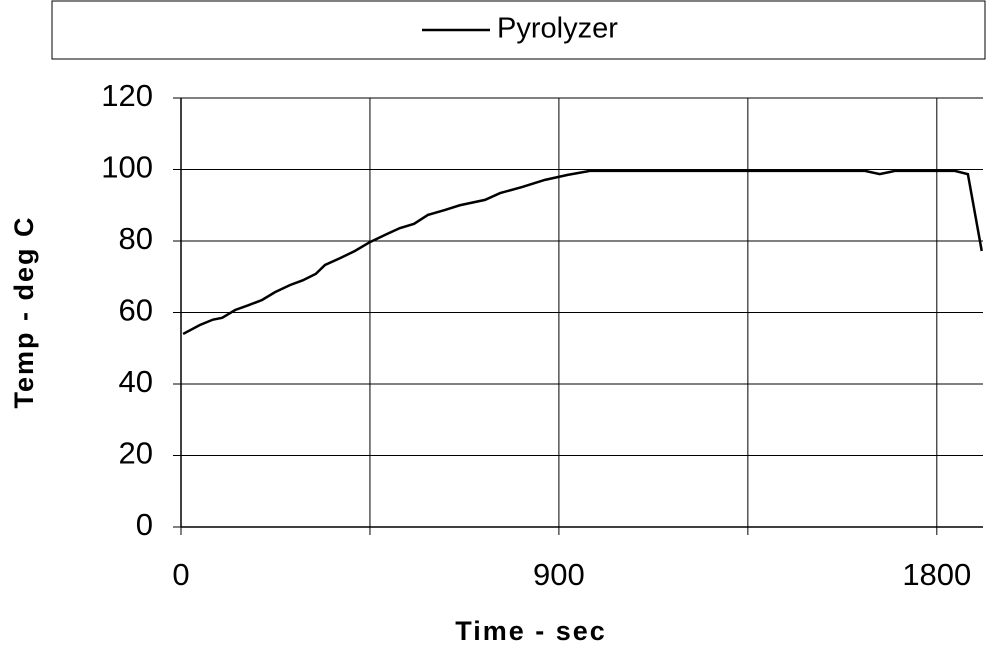 The image size is (996, 652). Describe the element at coordinates (936, 574) in the screenshot. I see `x-tick-label: 1800` at that location.